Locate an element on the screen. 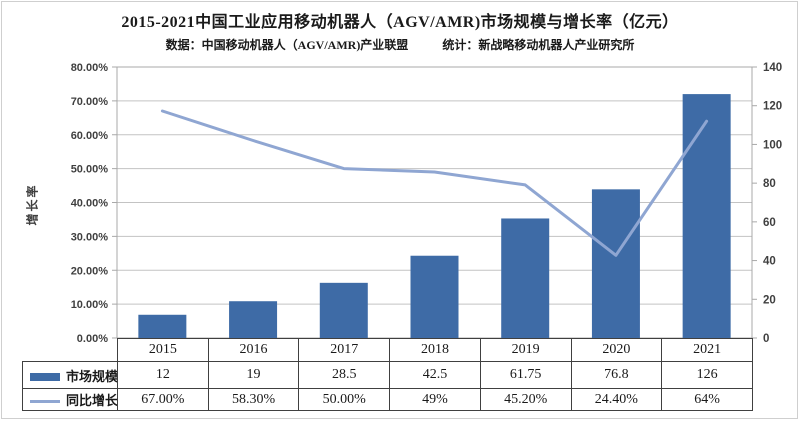  growth-rate-value-cell: 50.00% is located at coordinates (344, 399).